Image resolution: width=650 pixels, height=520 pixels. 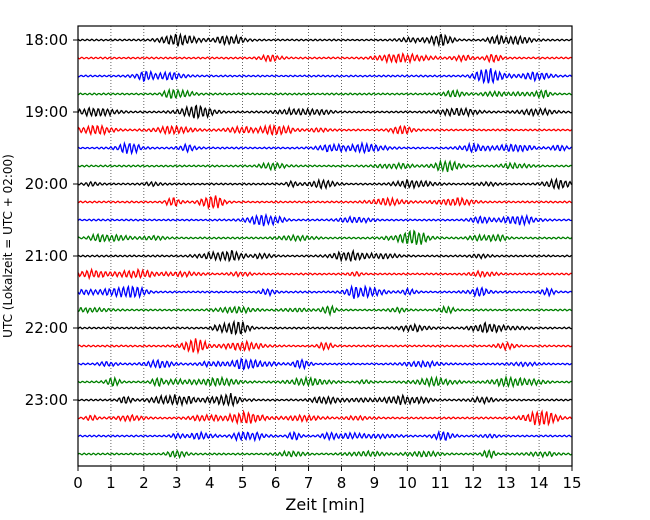 I want to click on x-tick-label: 12, so click(x=473, y=483).